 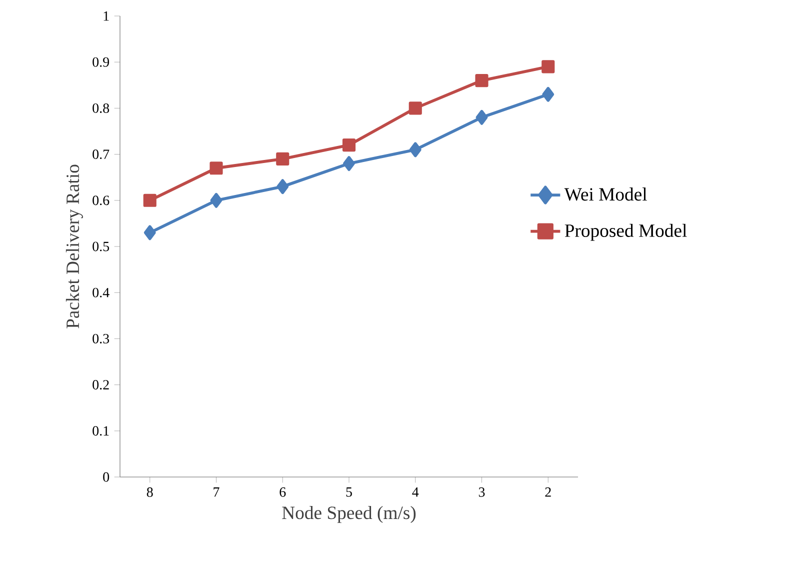 What do you see at coordinates (101, 339) in the screenshot?
I see `y-tick-label: 0.3` at bounding box center [101, 339].